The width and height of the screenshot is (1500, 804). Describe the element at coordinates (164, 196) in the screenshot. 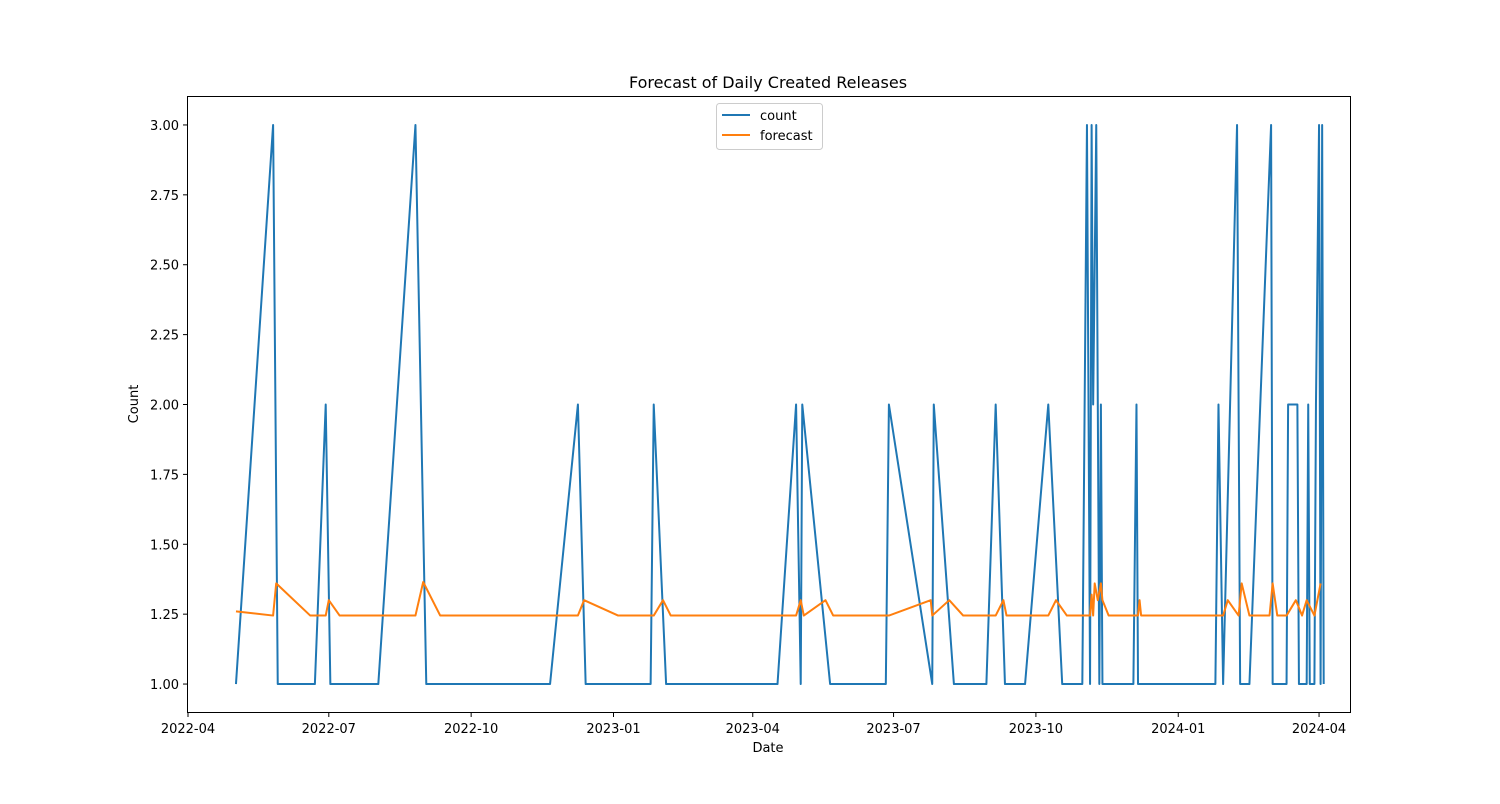

I see `y-tick-label: 2.75` at that location.